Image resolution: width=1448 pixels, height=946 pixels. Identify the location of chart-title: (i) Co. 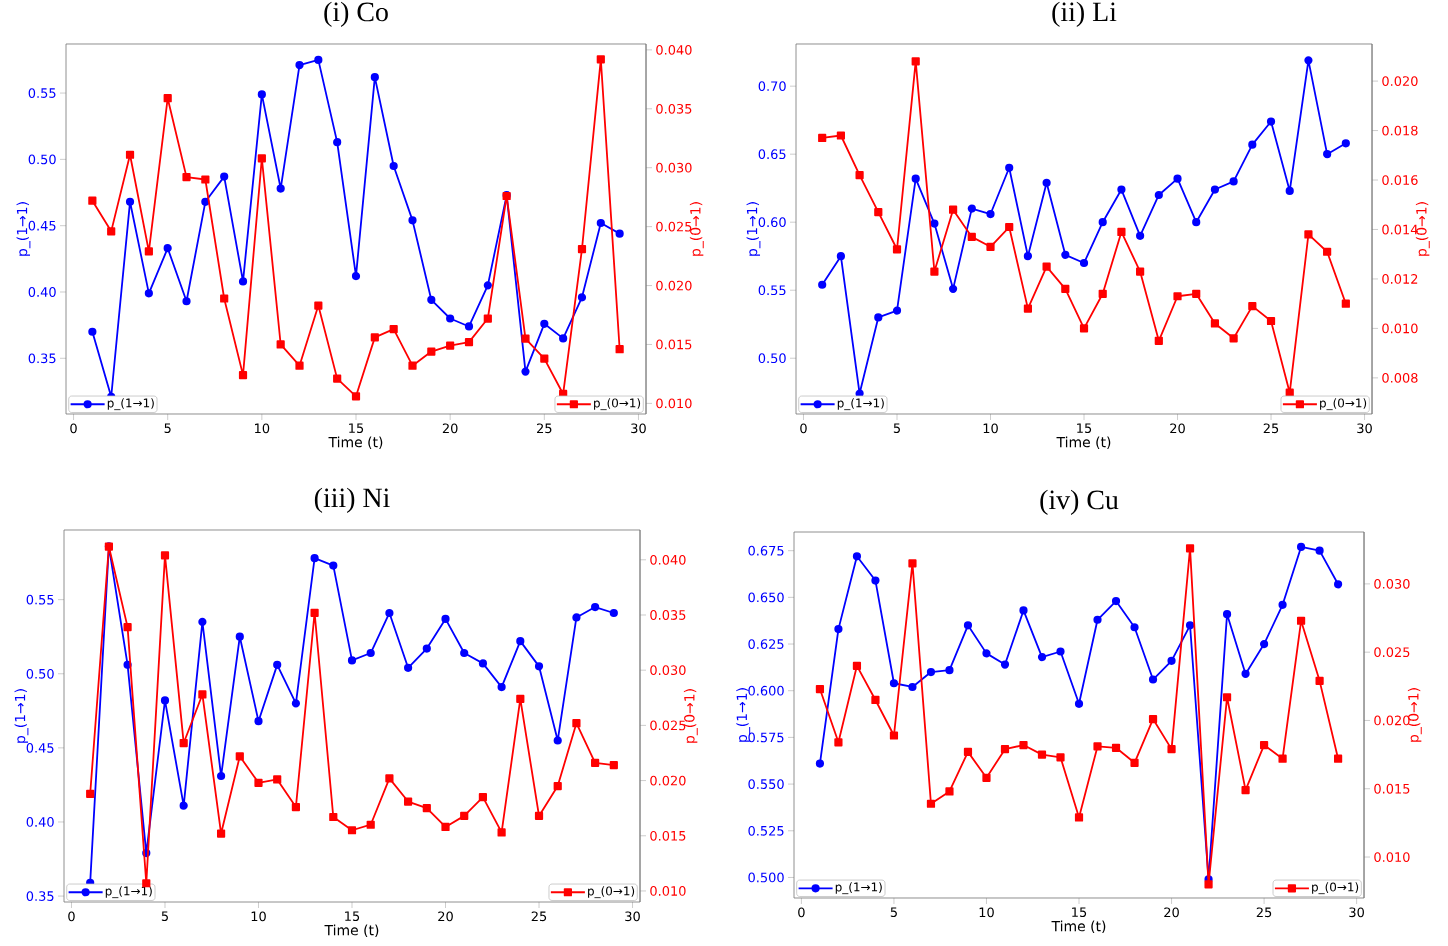
(356, 14).